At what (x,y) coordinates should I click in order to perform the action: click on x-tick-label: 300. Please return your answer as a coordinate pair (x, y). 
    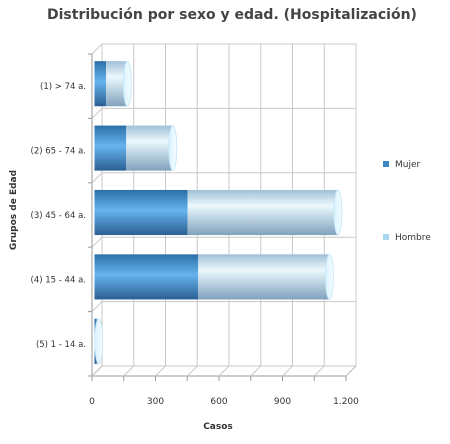
    Looking at the image, I should click on (155, 402).